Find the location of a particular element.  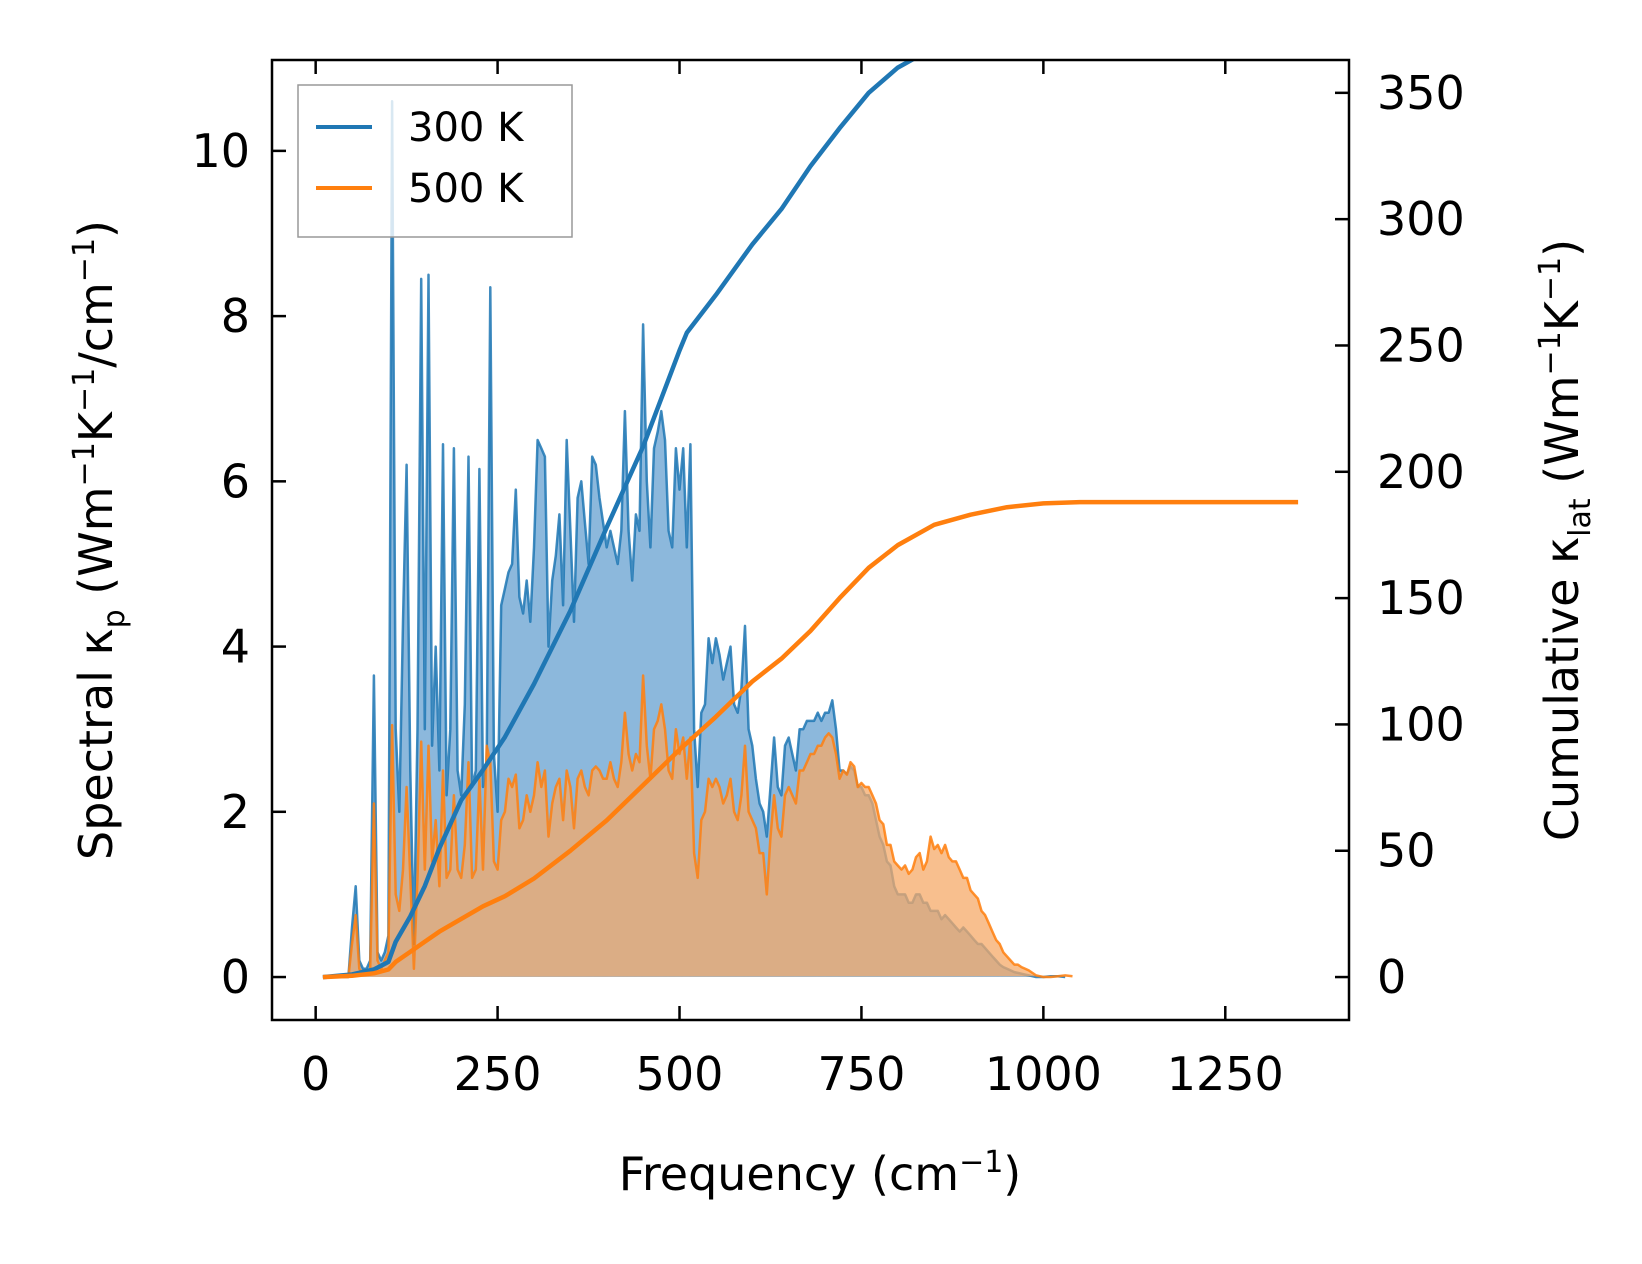

left-y-tick-label: 8 is located at coordinates (235, 316).